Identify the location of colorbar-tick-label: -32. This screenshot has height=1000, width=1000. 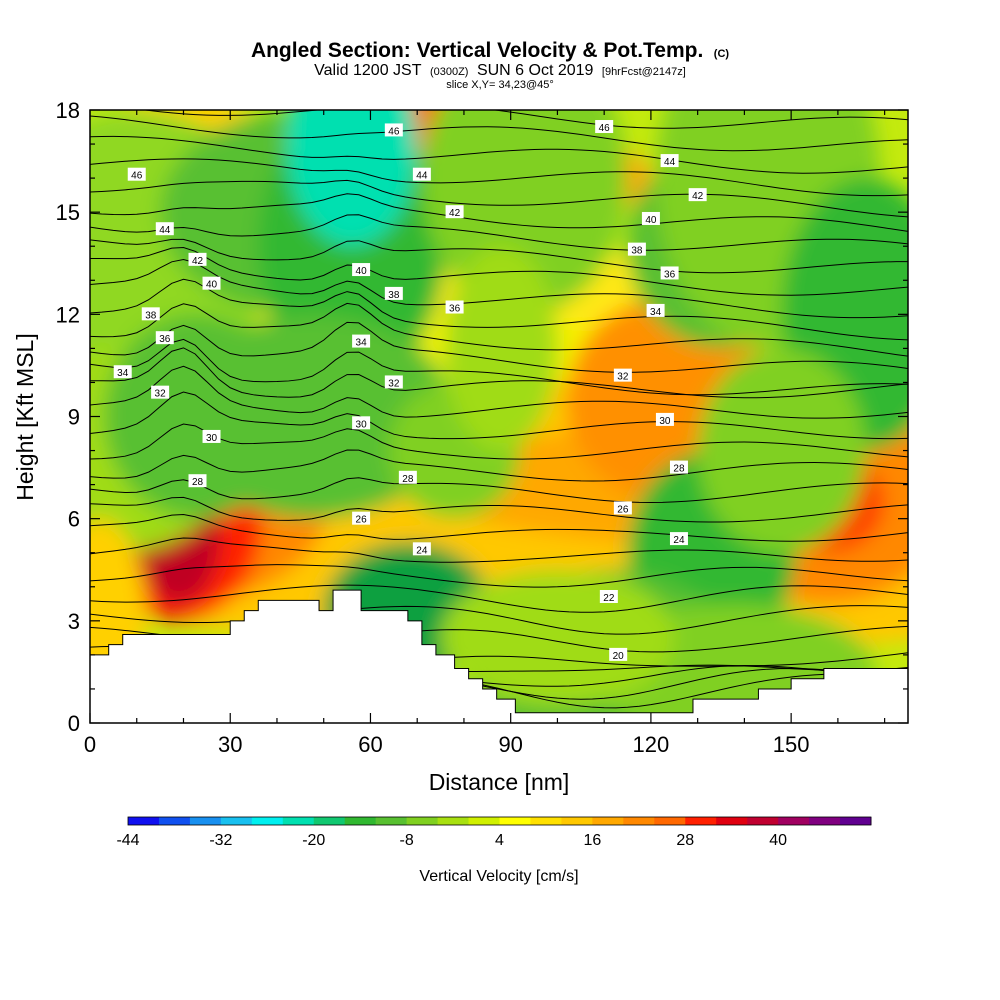
(220, 840).